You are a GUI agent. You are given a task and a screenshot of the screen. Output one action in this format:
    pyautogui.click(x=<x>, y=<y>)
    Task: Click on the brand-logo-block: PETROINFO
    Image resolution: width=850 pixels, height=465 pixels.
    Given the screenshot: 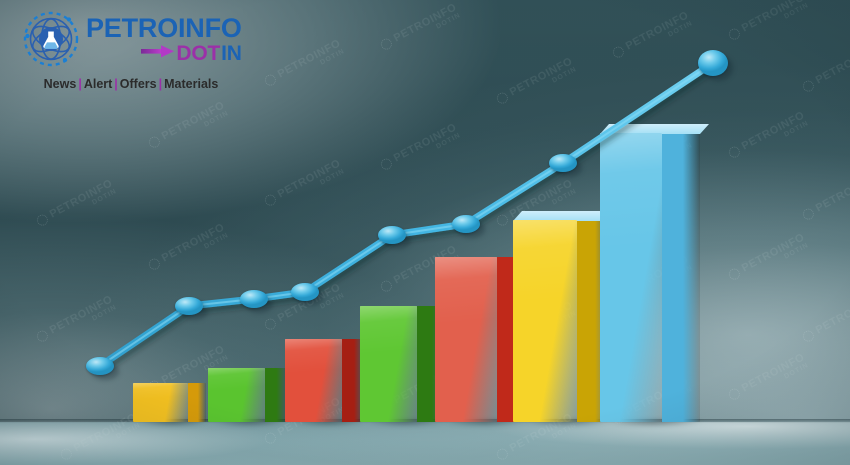 What is the action you would take?
    pyautogui.click(x=137, y=56)
    